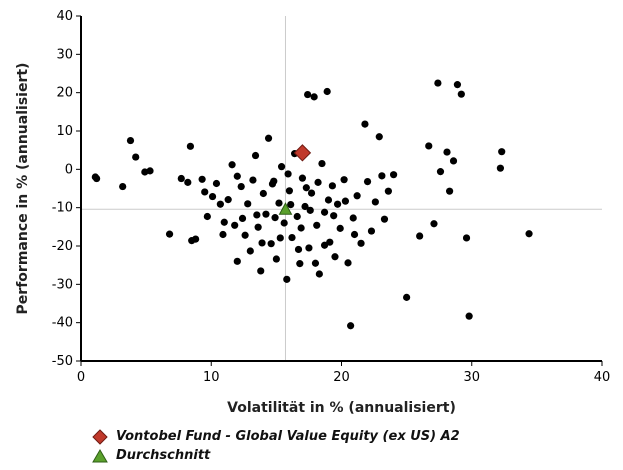 The height and width of the screenshot is (470, 623). What do you see at coordinates (23, 189) in the screenshot?
I see `y-axis-title: Performance in % (annualisiert)` at bounding box center [23, 189].